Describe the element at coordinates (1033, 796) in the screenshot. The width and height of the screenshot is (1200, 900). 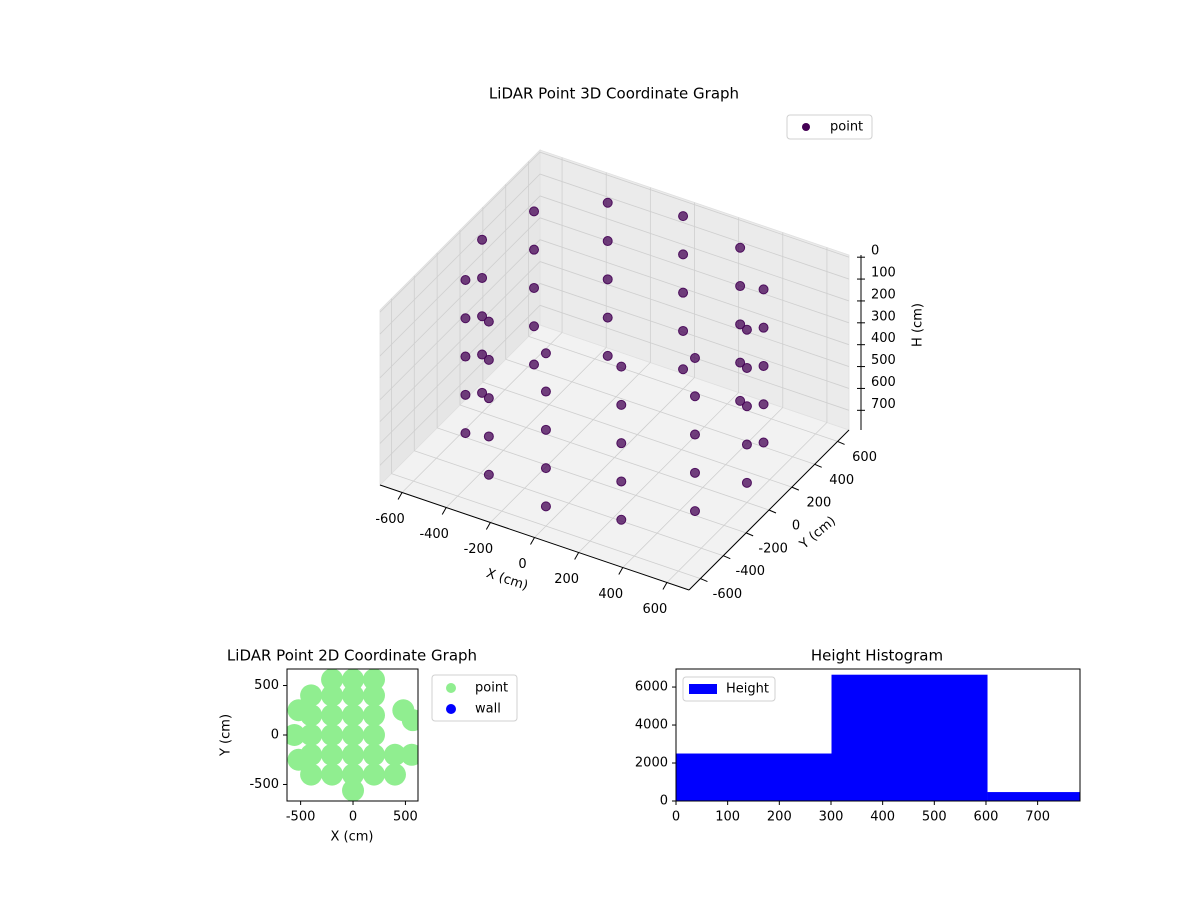
I see `bar` at that location.